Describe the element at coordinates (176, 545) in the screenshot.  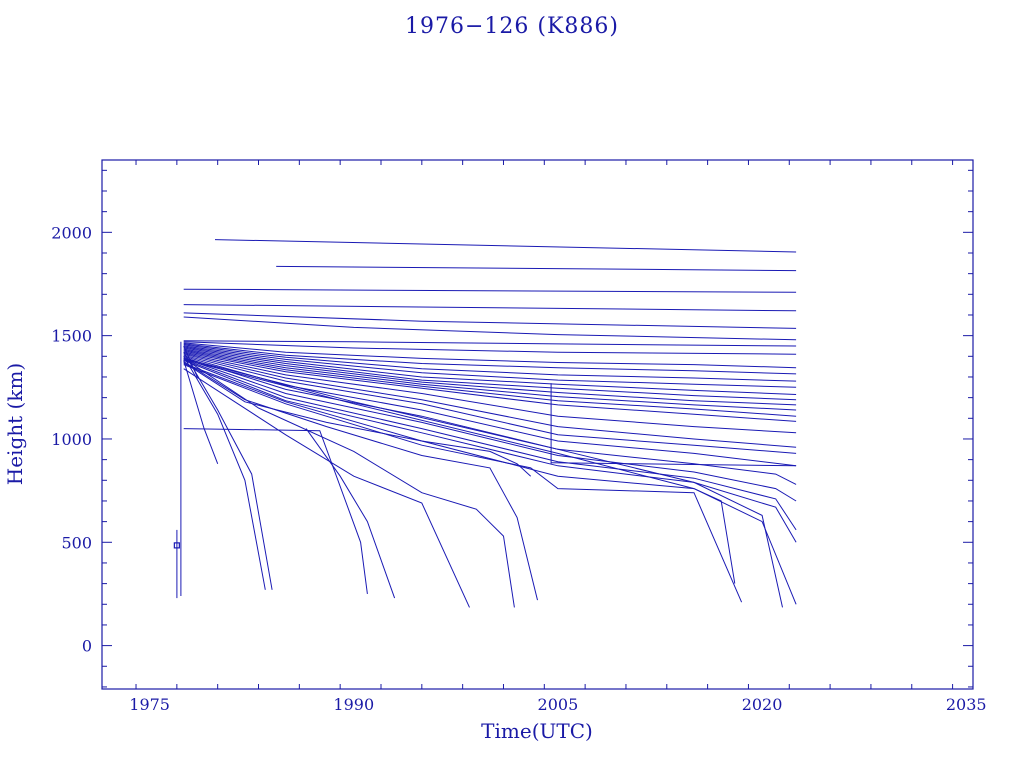
I see `data-marker` at that location.